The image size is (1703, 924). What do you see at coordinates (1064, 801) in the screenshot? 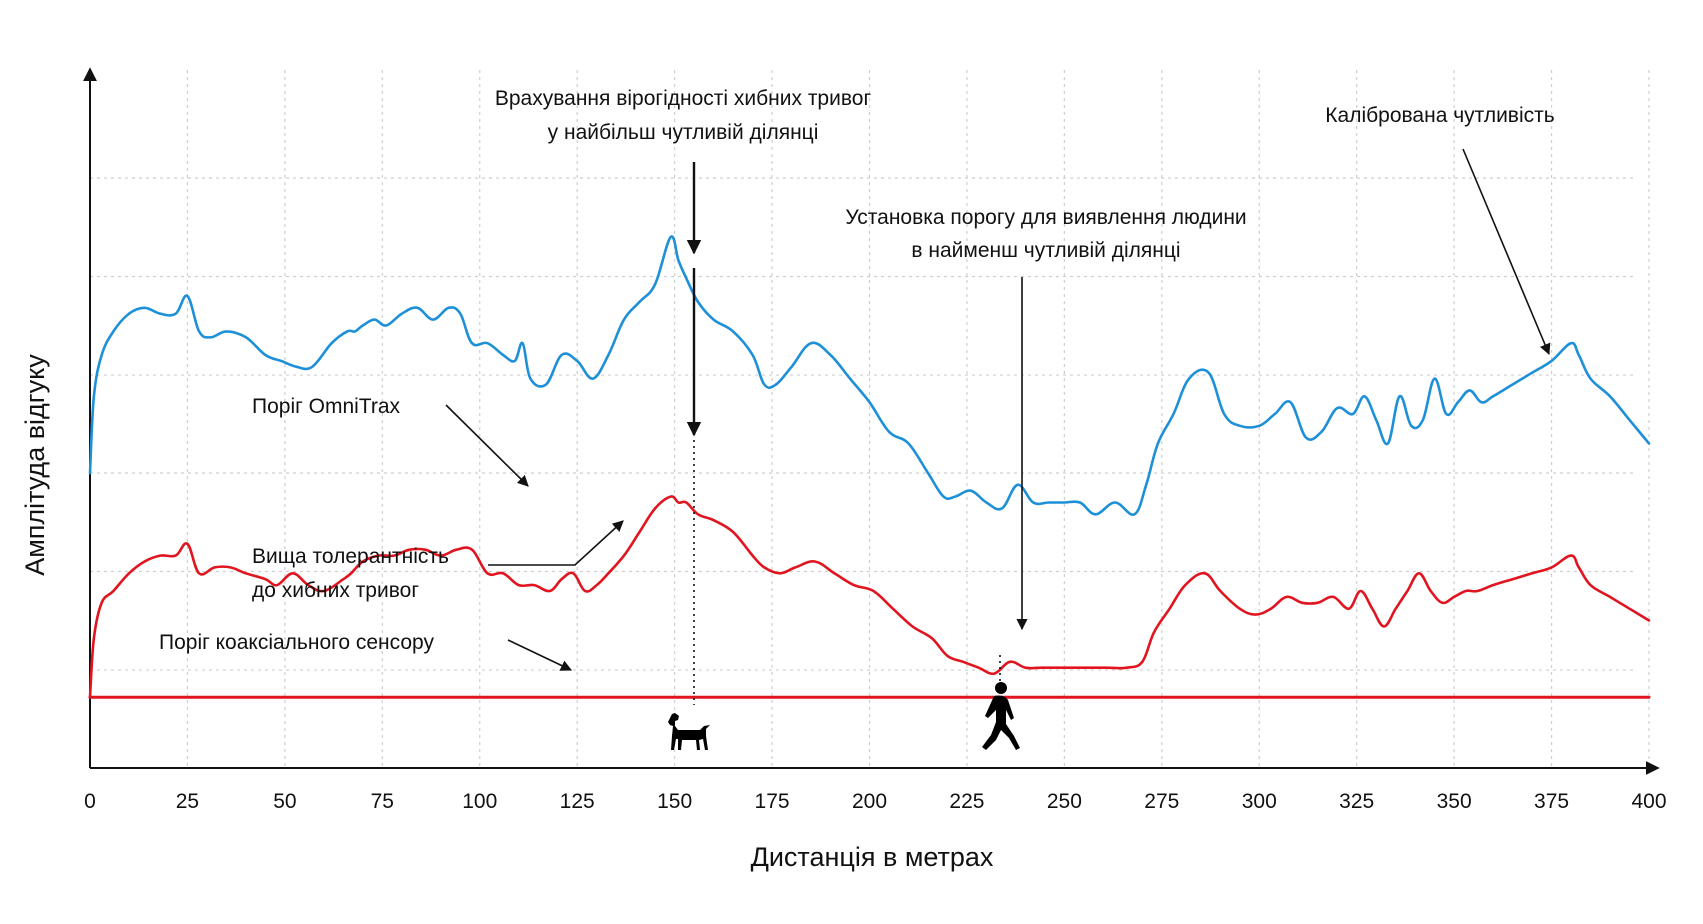
I see `x-tick-label: 250` at bounding box center [1064, 801].